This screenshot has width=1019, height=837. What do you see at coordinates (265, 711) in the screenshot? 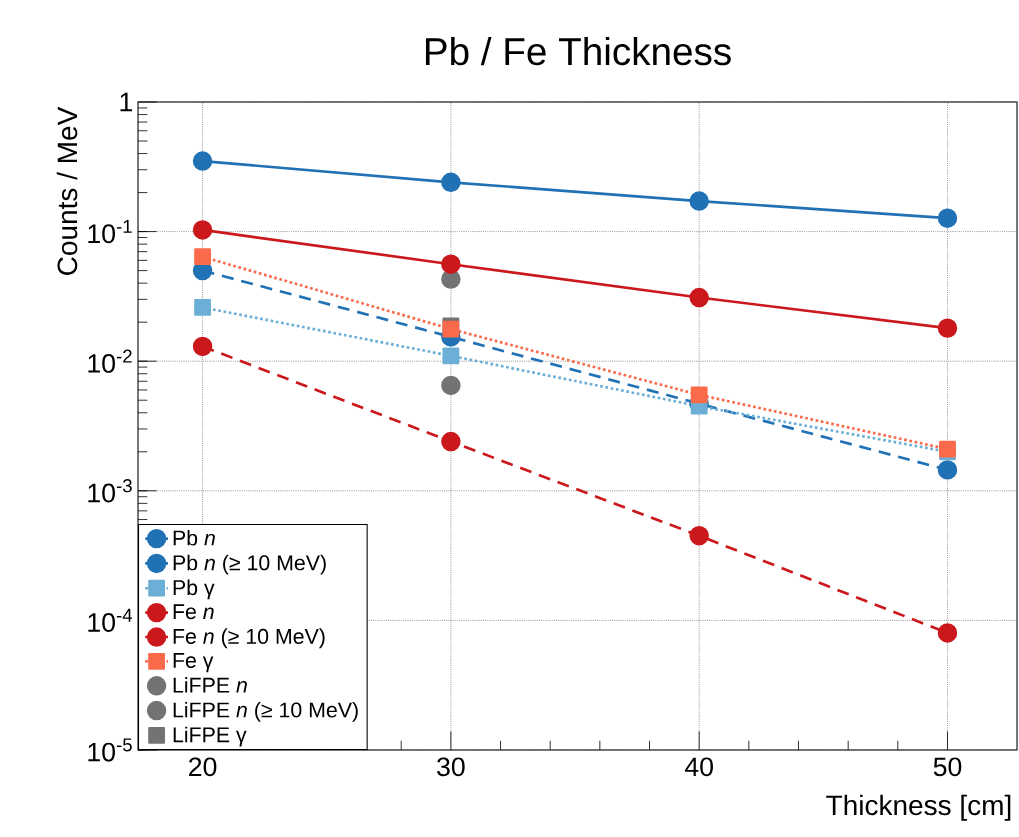
I see `legend-label: LiFPE n (≥ 10 MeV)` at bounding box center [265, 711].